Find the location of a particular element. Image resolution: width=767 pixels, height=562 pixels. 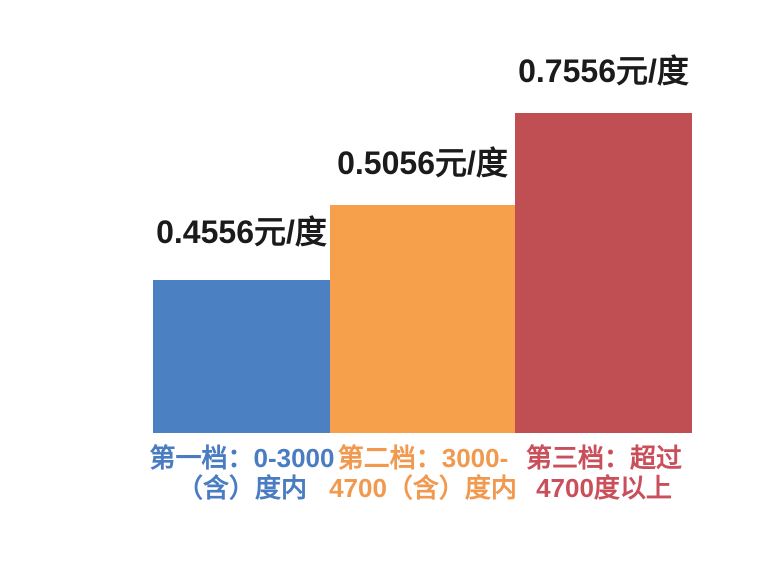

category-label-tier1: 第一档：0-3000 （含）度内 is located at coordinates (242, 473).